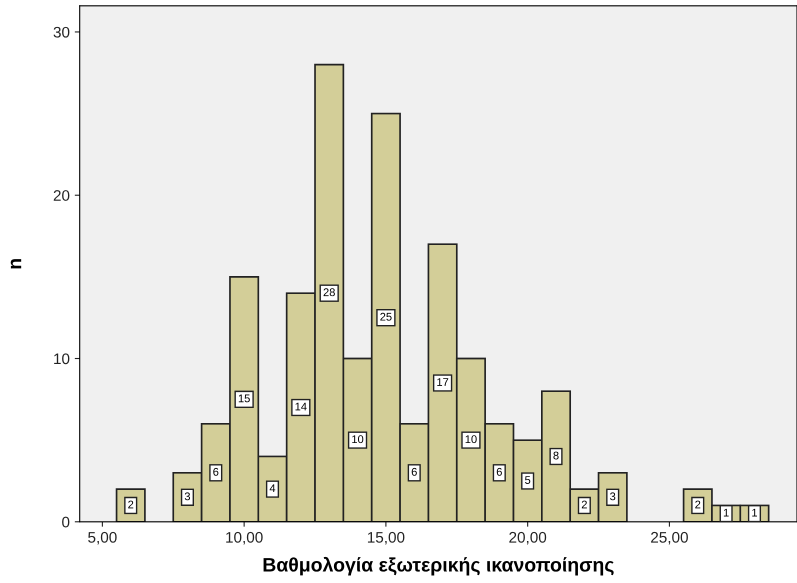 The width and height of the screenshot is (797, 583). What do you see at coordinates (527, 480) in the screenshot?
I see `data-label: 5` at bounding box center [527, 480].